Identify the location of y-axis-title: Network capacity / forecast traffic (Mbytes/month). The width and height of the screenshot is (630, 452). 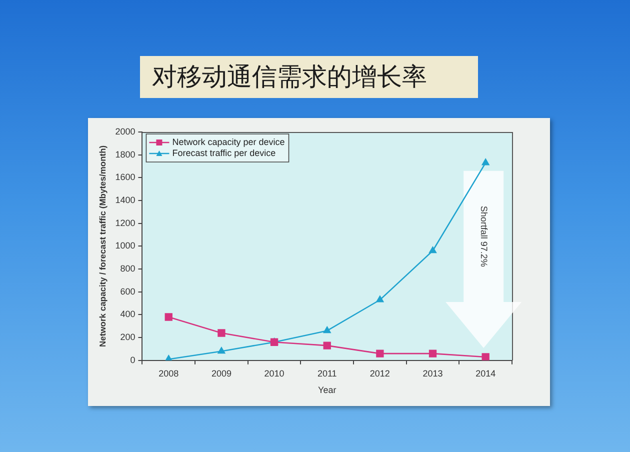
(102, 246).